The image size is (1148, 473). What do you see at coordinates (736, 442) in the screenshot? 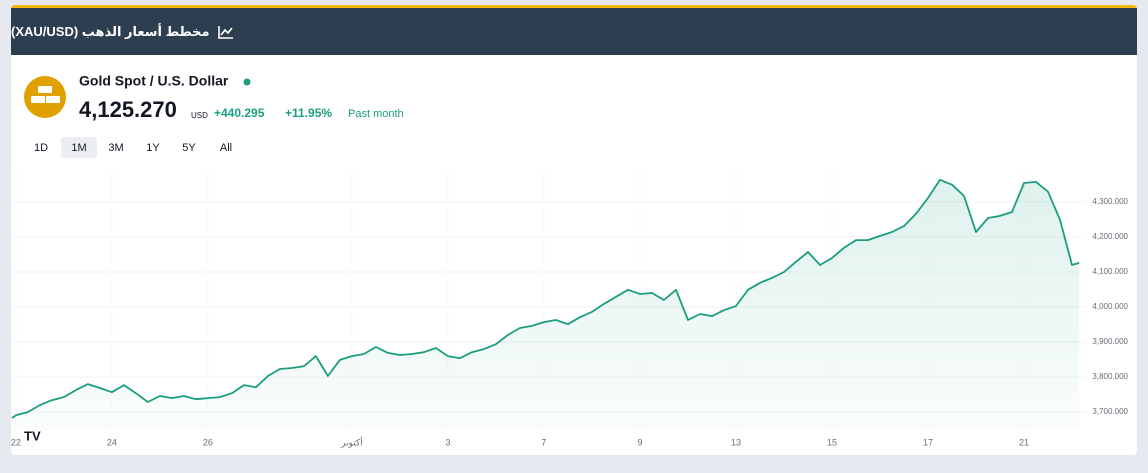
I see `x-tick-label: 13` at bounding box center [736, 442].